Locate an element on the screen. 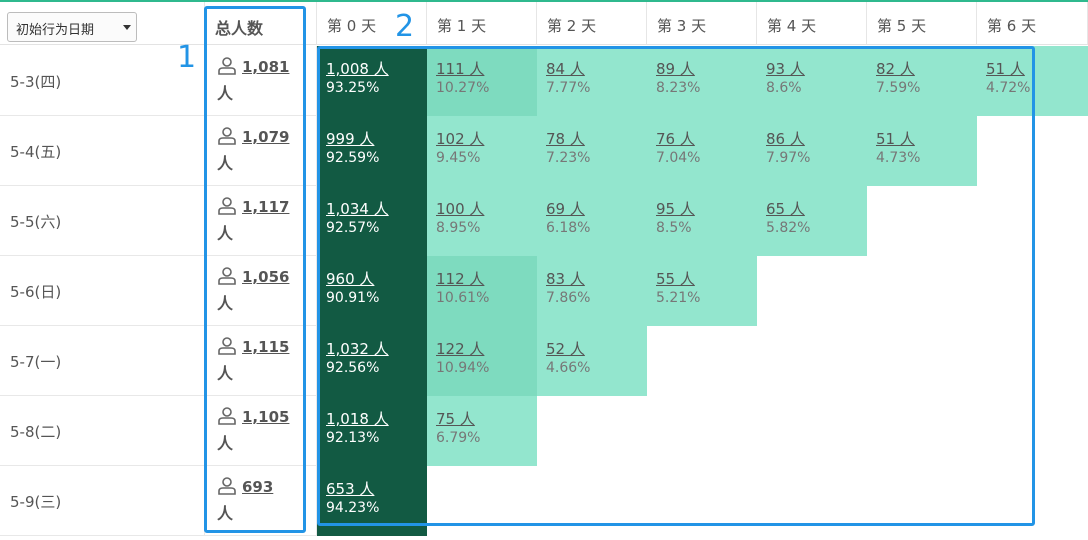 Image resolution: width=1088 pixels, height=540 pixels. retention-cell-day-0: 1,032 人 92.56% is located at coordinates (372, 361).